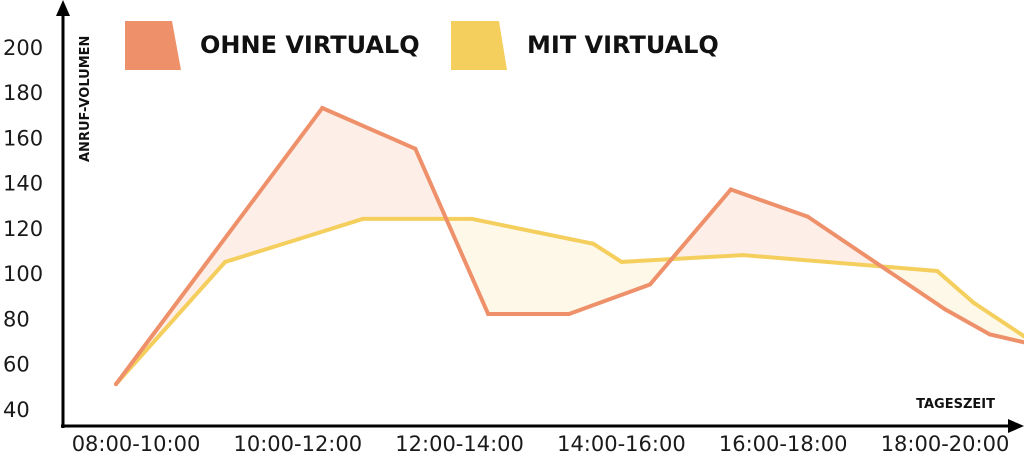 This screenshot has height=464, width=1024. What do you see at coordinates (623, 45) in the screenshot?
I see `legend-label-mit-virtualq: MIT VIRTUALQ` at bounding box center [623, 45].